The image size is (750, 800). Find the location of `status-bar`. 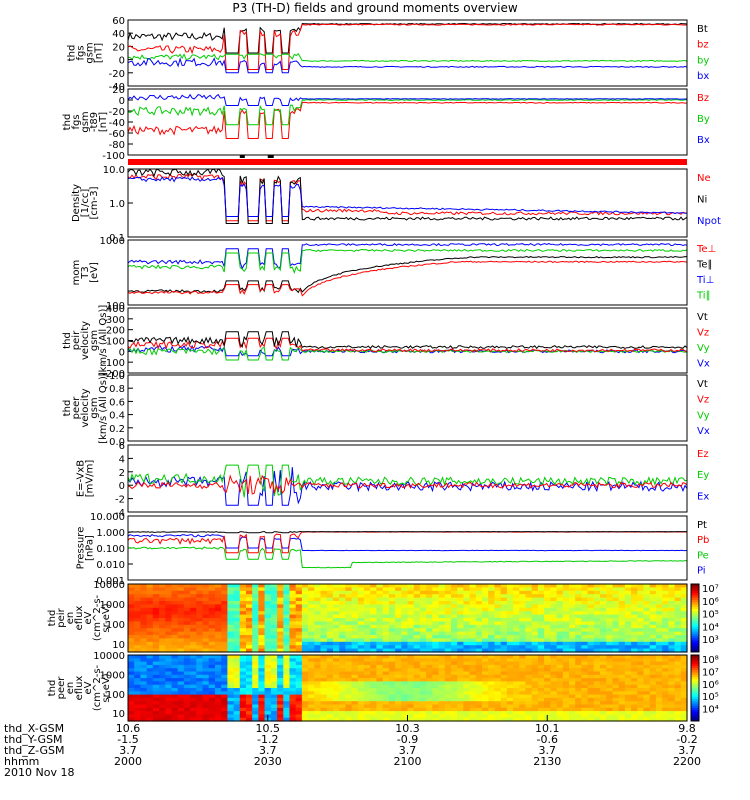

status-bar is located at coordinates (407, 162).